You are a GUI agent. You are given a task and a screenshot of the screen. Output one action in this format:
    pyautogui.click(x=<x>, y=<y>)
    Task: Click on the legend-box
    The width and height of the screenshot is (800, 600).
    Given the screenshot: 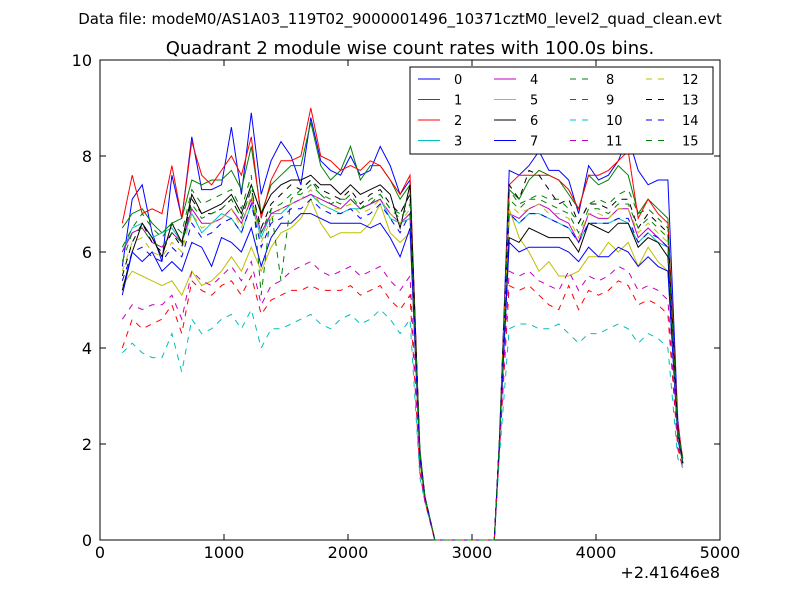 What is the action you would take?
    pyautogui.click(x=561, y=110)
    